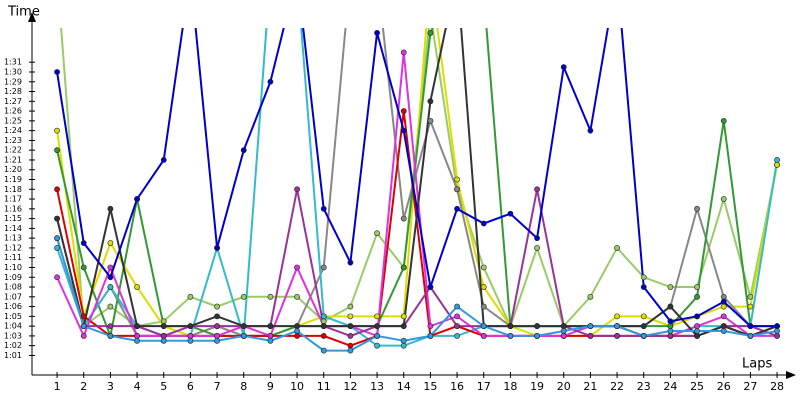 Image resolution: width=800 pixels, height=400 pixels. What do you see at coordinates (13, 326) in the screenshot?
I see `y-tick-label: 1:04` at bounding box center [13, 326].